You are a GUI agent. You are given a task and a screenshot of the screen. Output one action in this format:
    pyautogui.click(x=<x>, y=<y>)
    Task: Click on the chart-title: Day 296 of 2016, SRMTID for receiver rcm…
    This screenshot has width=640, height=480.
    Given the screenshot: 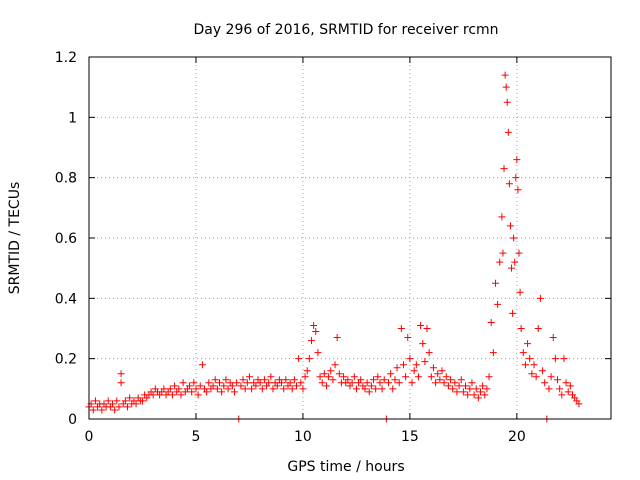 What is the action you would take?
    pyautogui.click(x=345, y=30)
    